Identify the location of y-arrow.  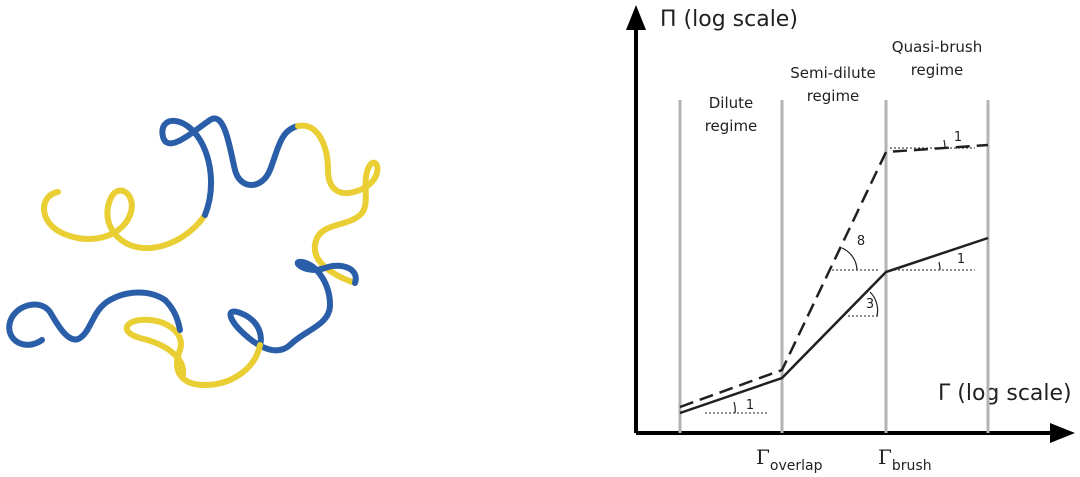
(636, 17).